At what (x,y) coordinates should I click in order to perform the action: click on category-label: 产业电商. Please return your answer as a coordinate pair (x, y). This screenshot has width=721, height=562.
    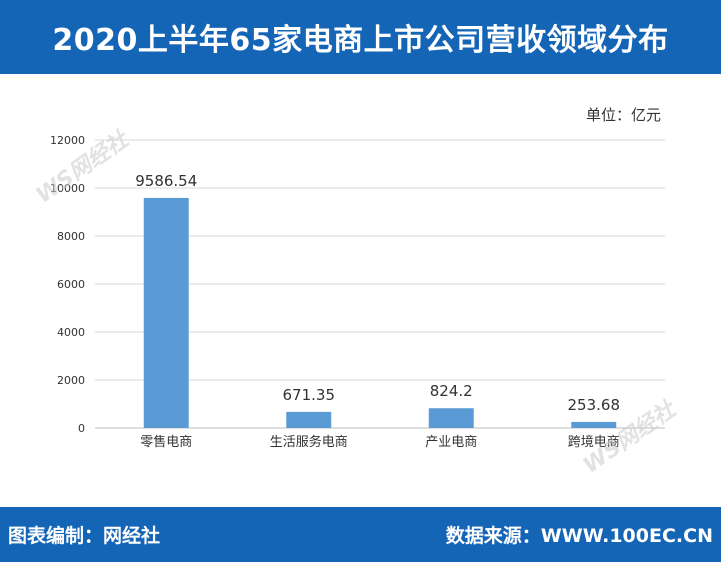
    Looking at the image, I should click on (451, 442).